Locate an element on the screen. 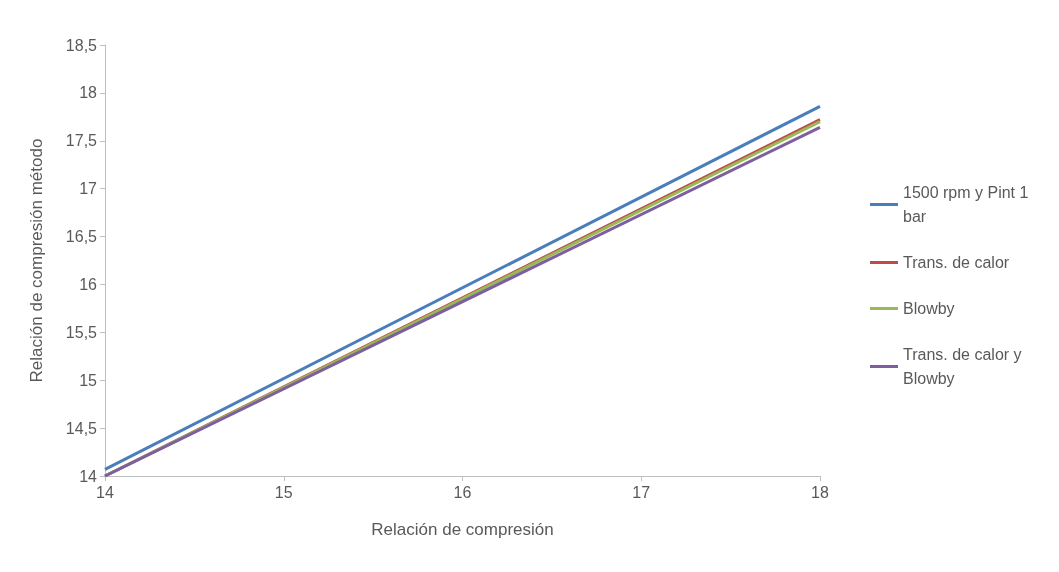 The width and height of the screenshot is (1059, 572). x-tick-label: 16 is located at coordinates (462, 492).